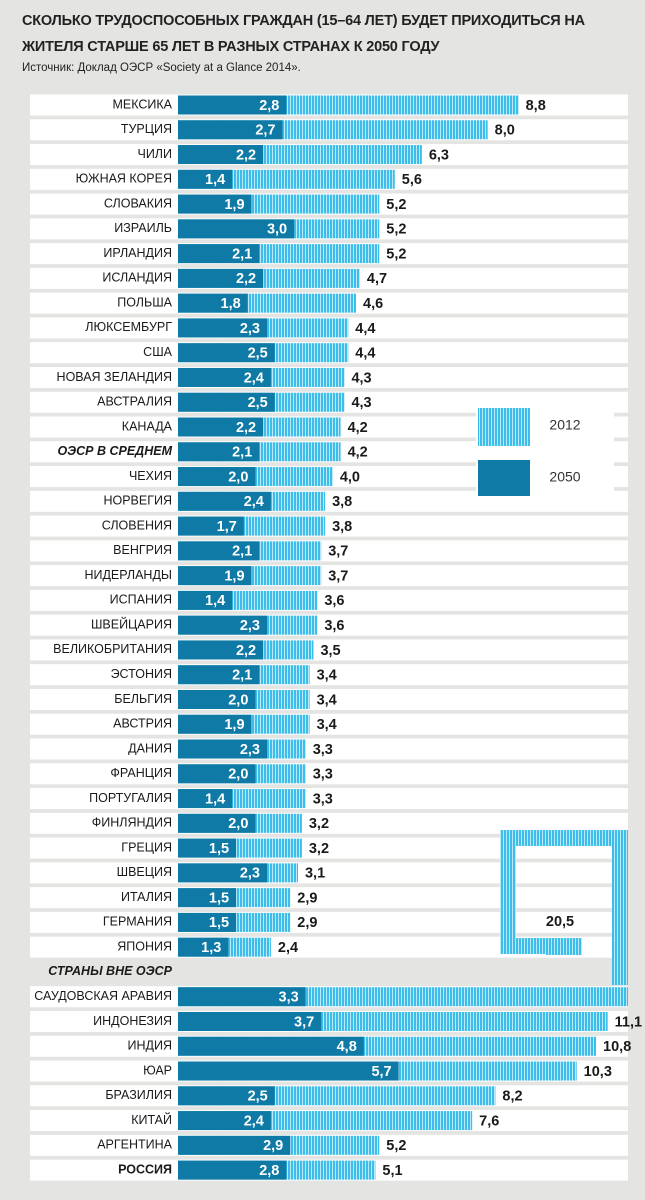  I want to click on category-label: САУДОВСКАЯ АРАВИЯ, so click(103, 996).